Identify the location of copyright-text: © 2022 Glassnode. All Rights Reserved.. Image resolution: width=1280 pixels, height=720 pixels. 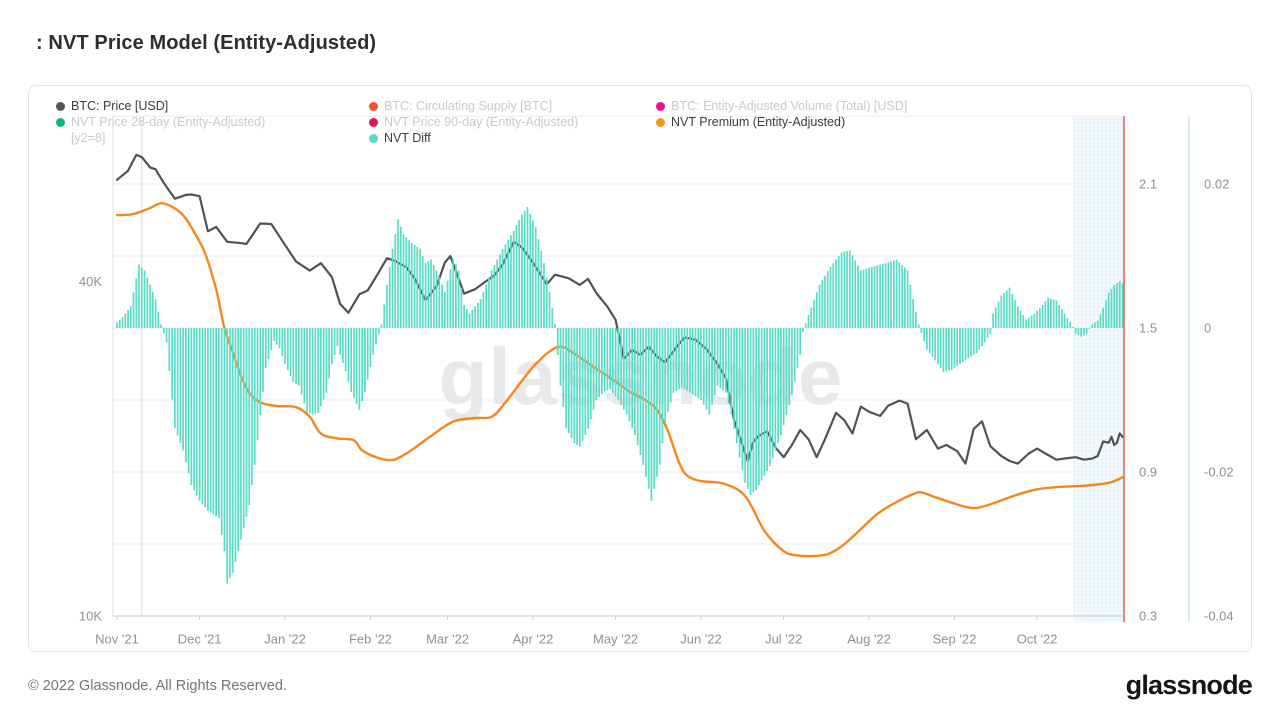
(157, 686).